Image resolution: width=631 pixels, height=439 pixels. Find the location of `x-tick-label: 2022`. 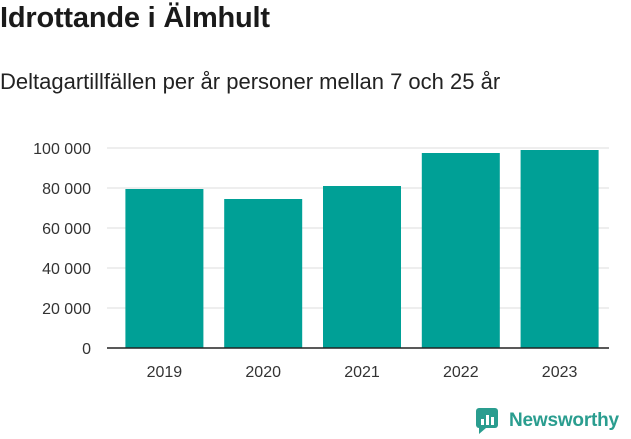

x-tick-label: 2022 is located at coordinates (461, 372).